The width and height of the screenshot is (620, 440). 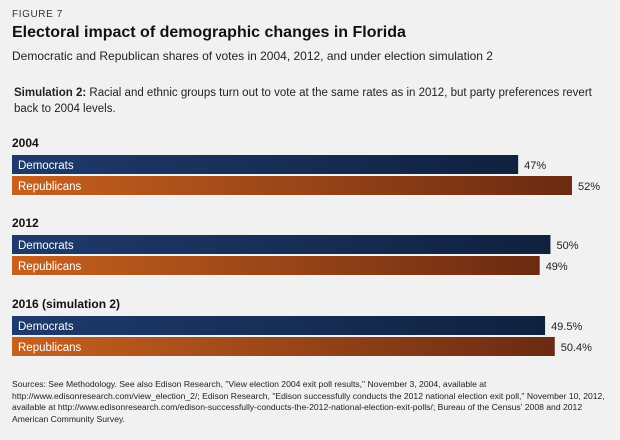 What do you see at coordinates (566, 327) in the screenshot?
I see `value-label-2016-simulation-2-democrats: 49.5%` at bounding box center [566, 327].